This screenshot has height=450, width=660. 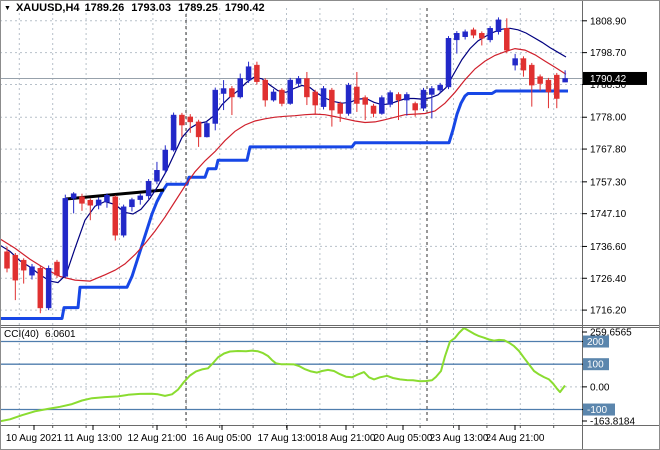 I want to click on symbol-dropdown-icon: ▼, so click(x=7, y=8).